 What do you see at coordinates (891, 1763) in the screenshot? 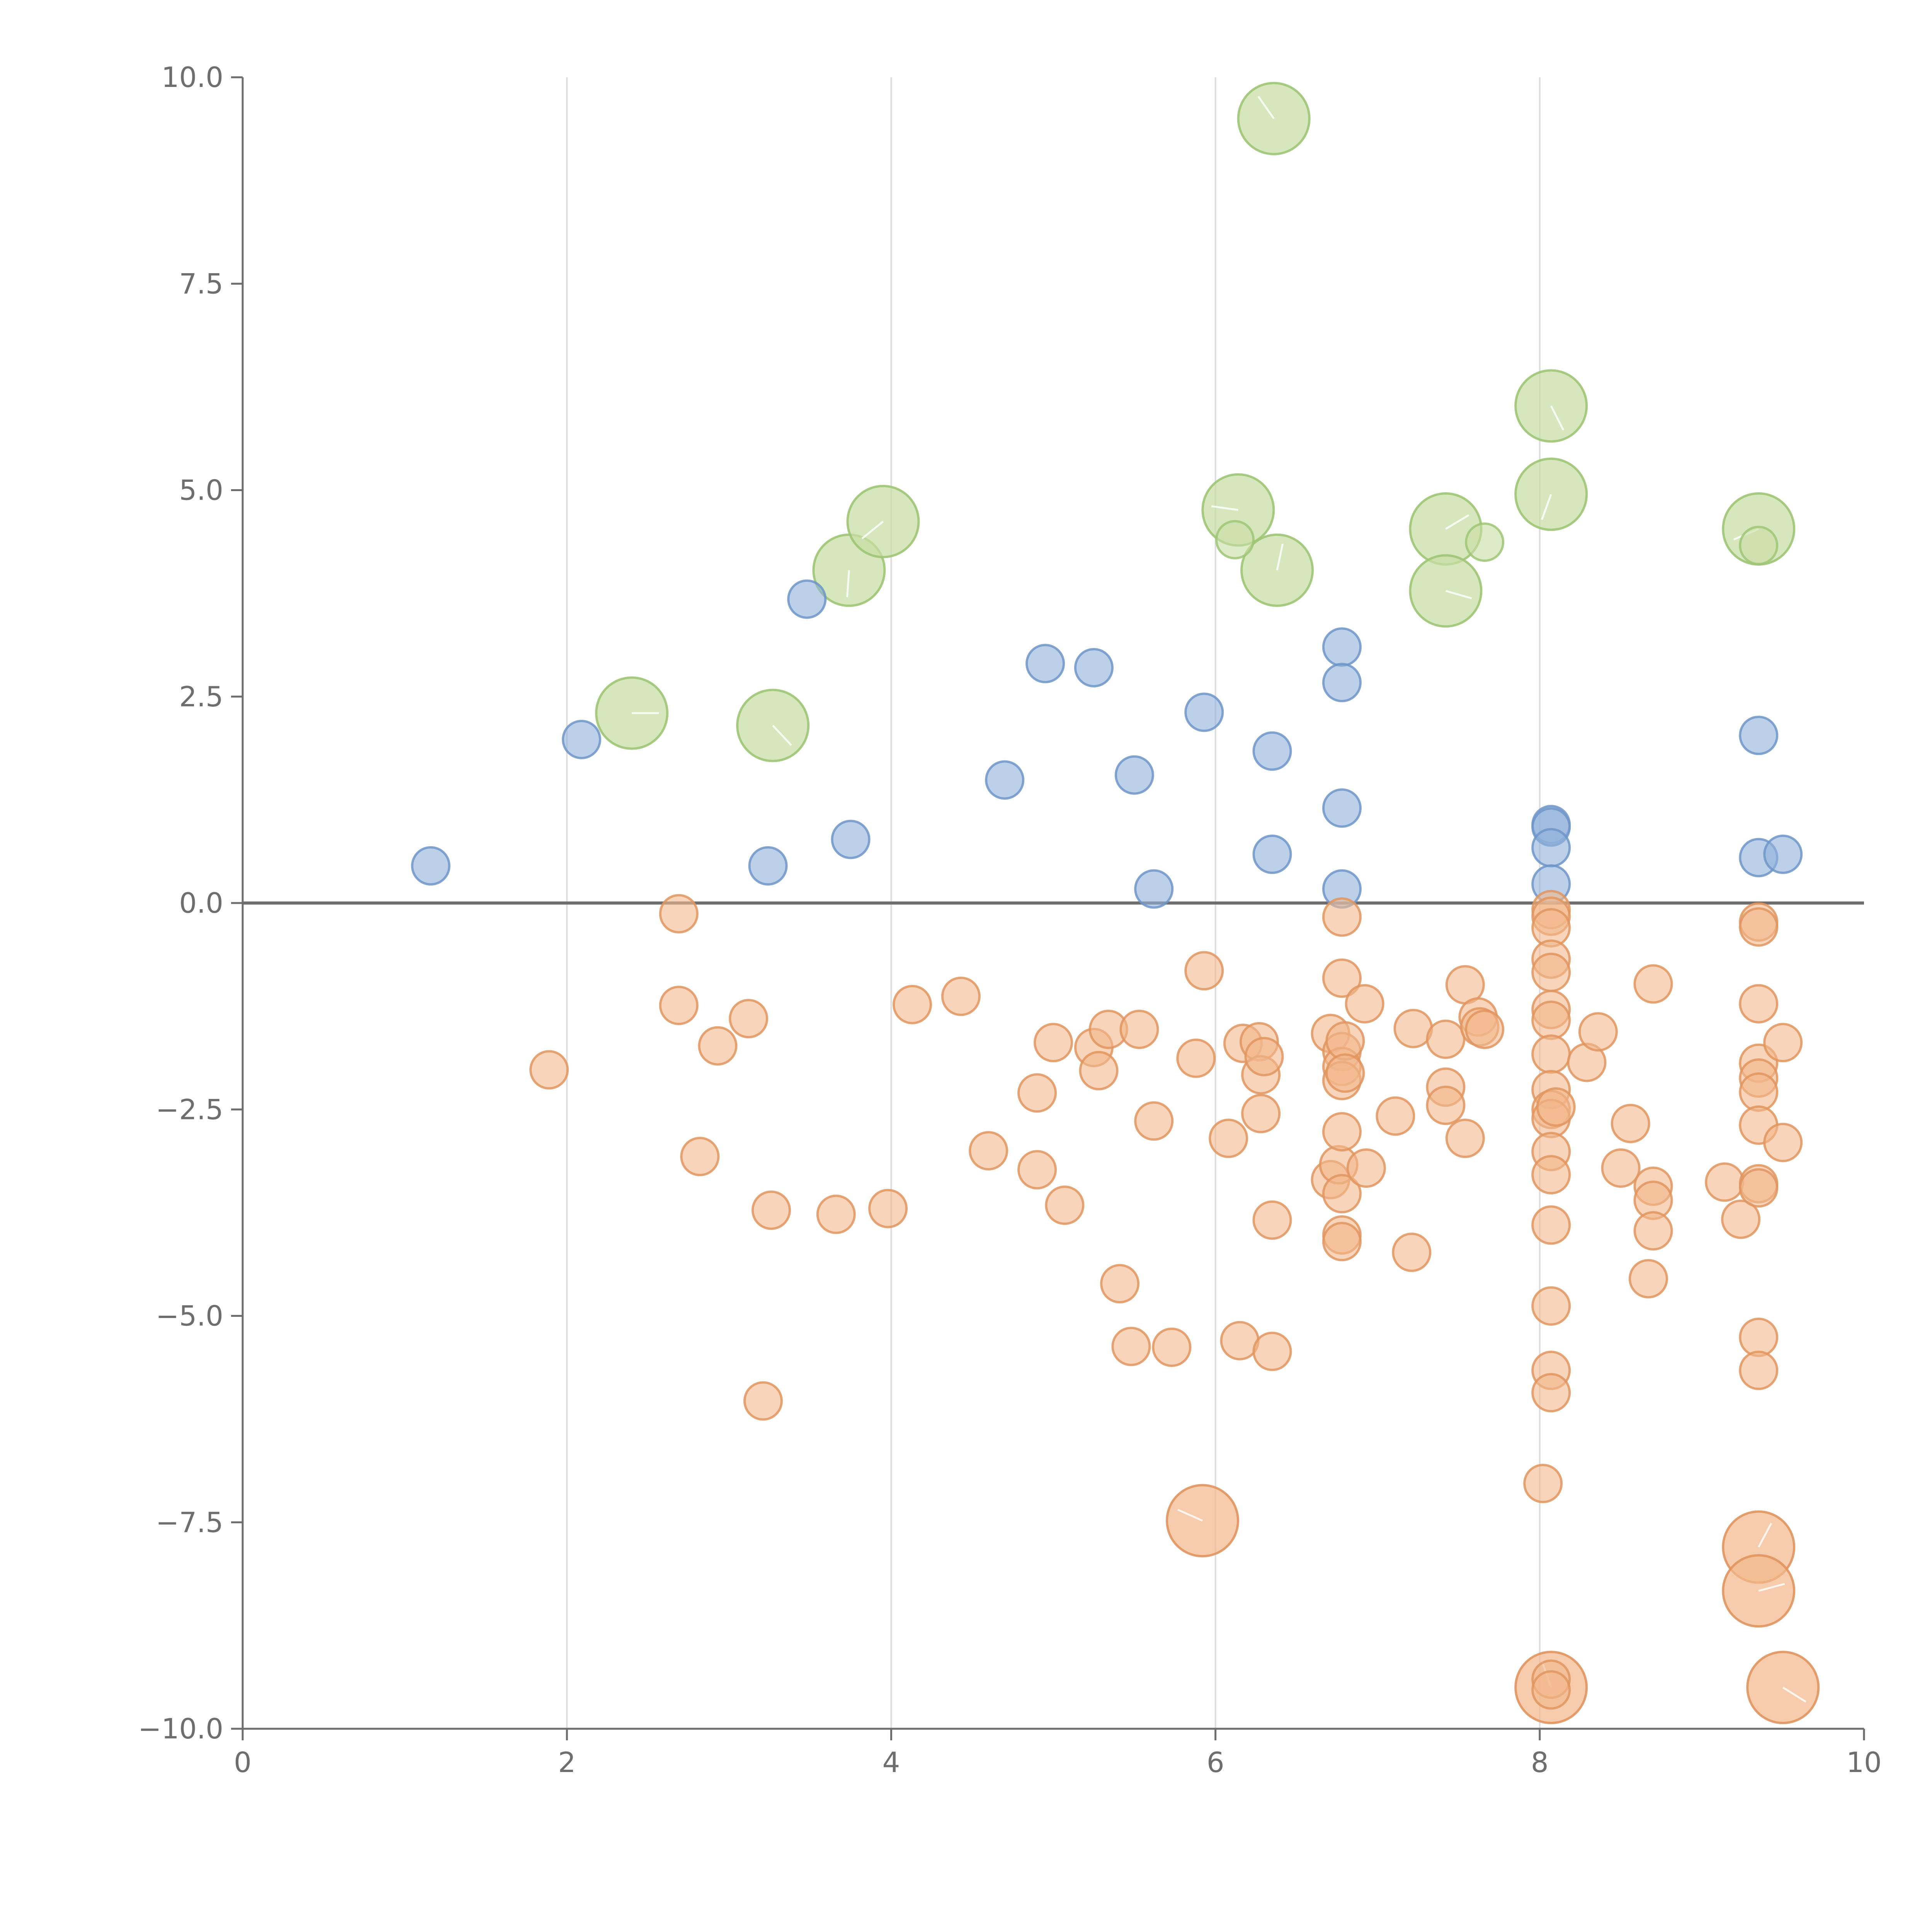
I see `x-tick-label-2: 4` at bounding box center [891, 1763].